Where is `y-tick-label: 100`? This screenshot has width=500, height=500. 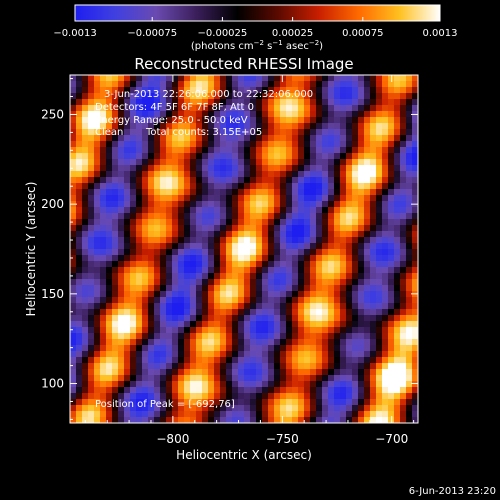
y-tick-label: 100 is located at coordinates (52, 384).